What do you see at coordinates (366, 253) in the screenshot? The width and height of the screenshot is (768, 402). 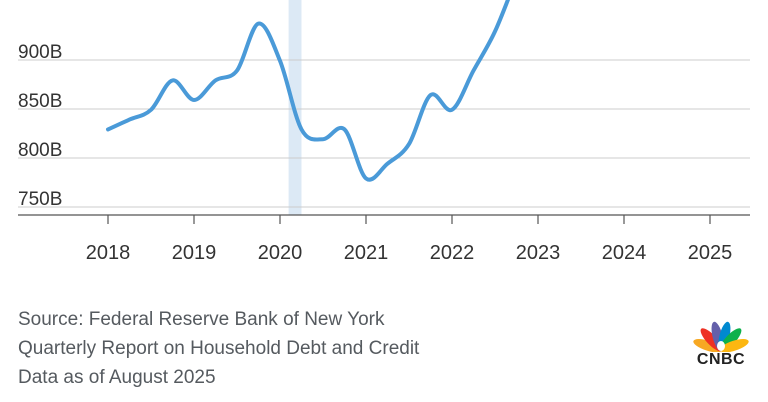 I see `x-tick-label: 2021` at bounding box center [366, 253].